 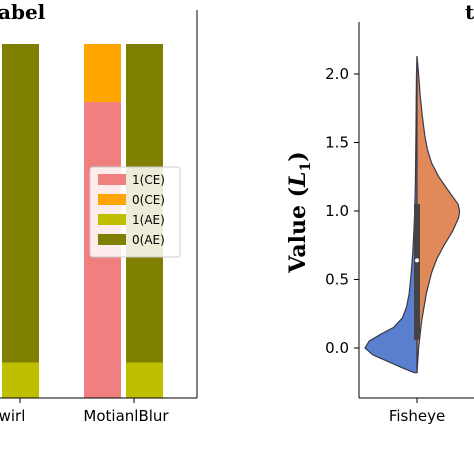 What do you see at coordinates (298, 156) in the screenshot?
I see `y-axis-label-close: )` at bounding box center [298, 156].